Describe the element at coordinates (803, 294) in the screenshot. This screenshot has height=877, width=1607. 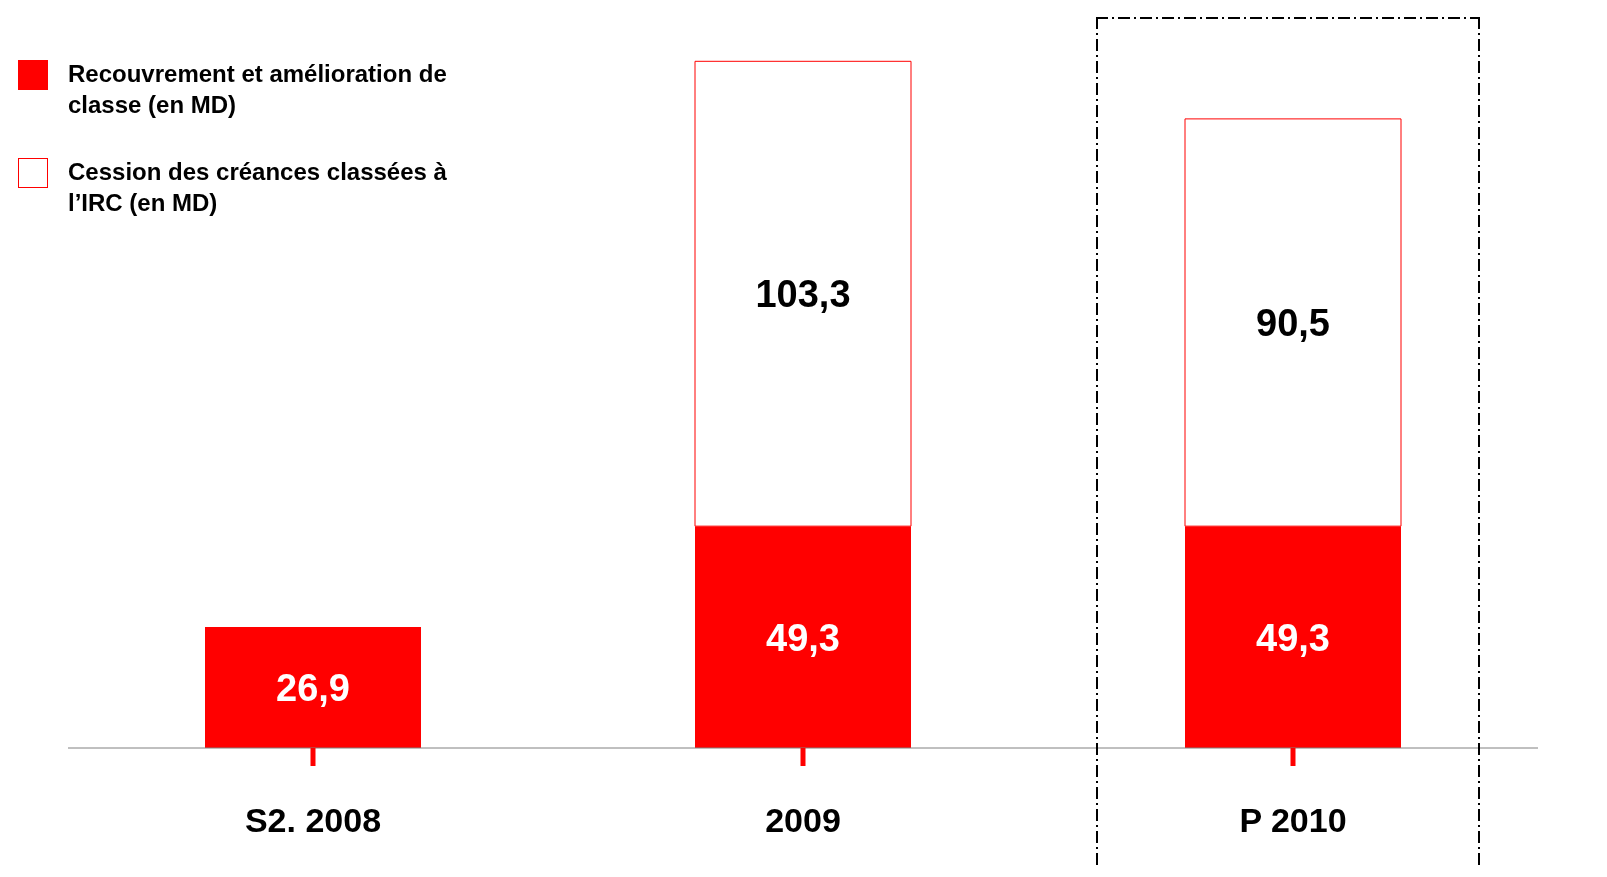
I see `data-label: 103,3` at that location.